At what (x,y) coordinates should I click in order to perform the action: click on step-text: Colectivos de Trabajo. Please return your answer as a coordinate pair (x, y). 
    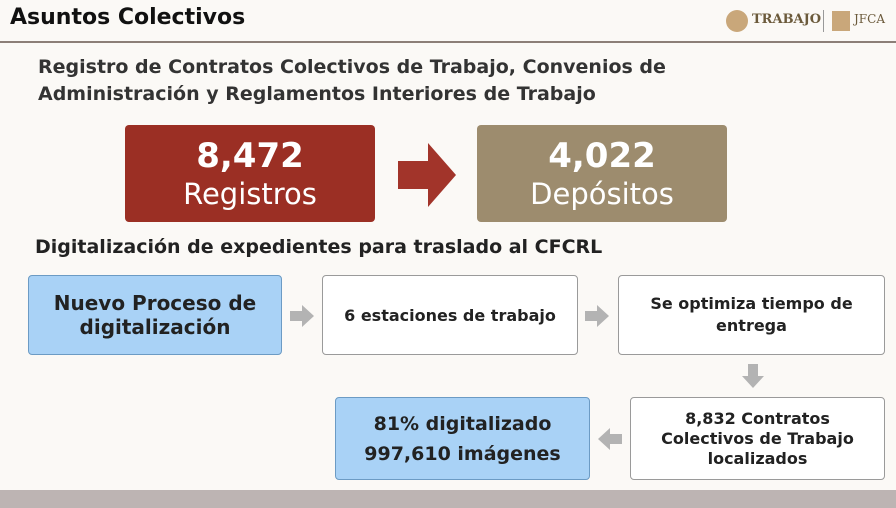
    Looking at the image, I should click on (757, 438).